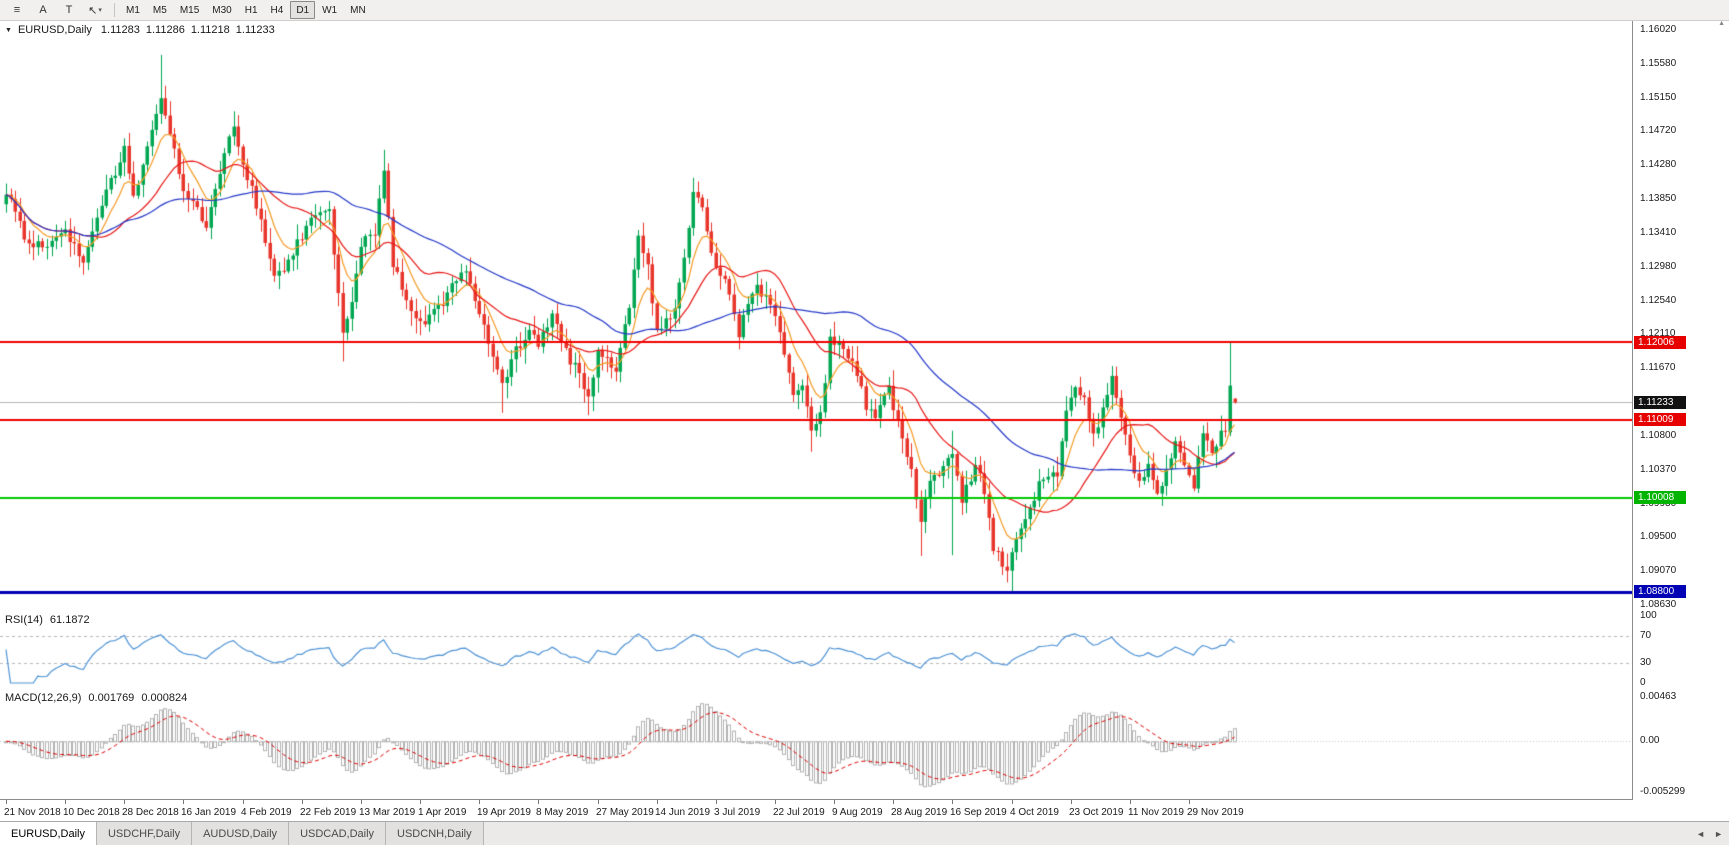 Image resolution: width=1729 pixels, height=845 pixels. Describe the element at coordinates (1721, 23) in the screenshot. I see `axis-scroll-up-icon: ▲` at that location.